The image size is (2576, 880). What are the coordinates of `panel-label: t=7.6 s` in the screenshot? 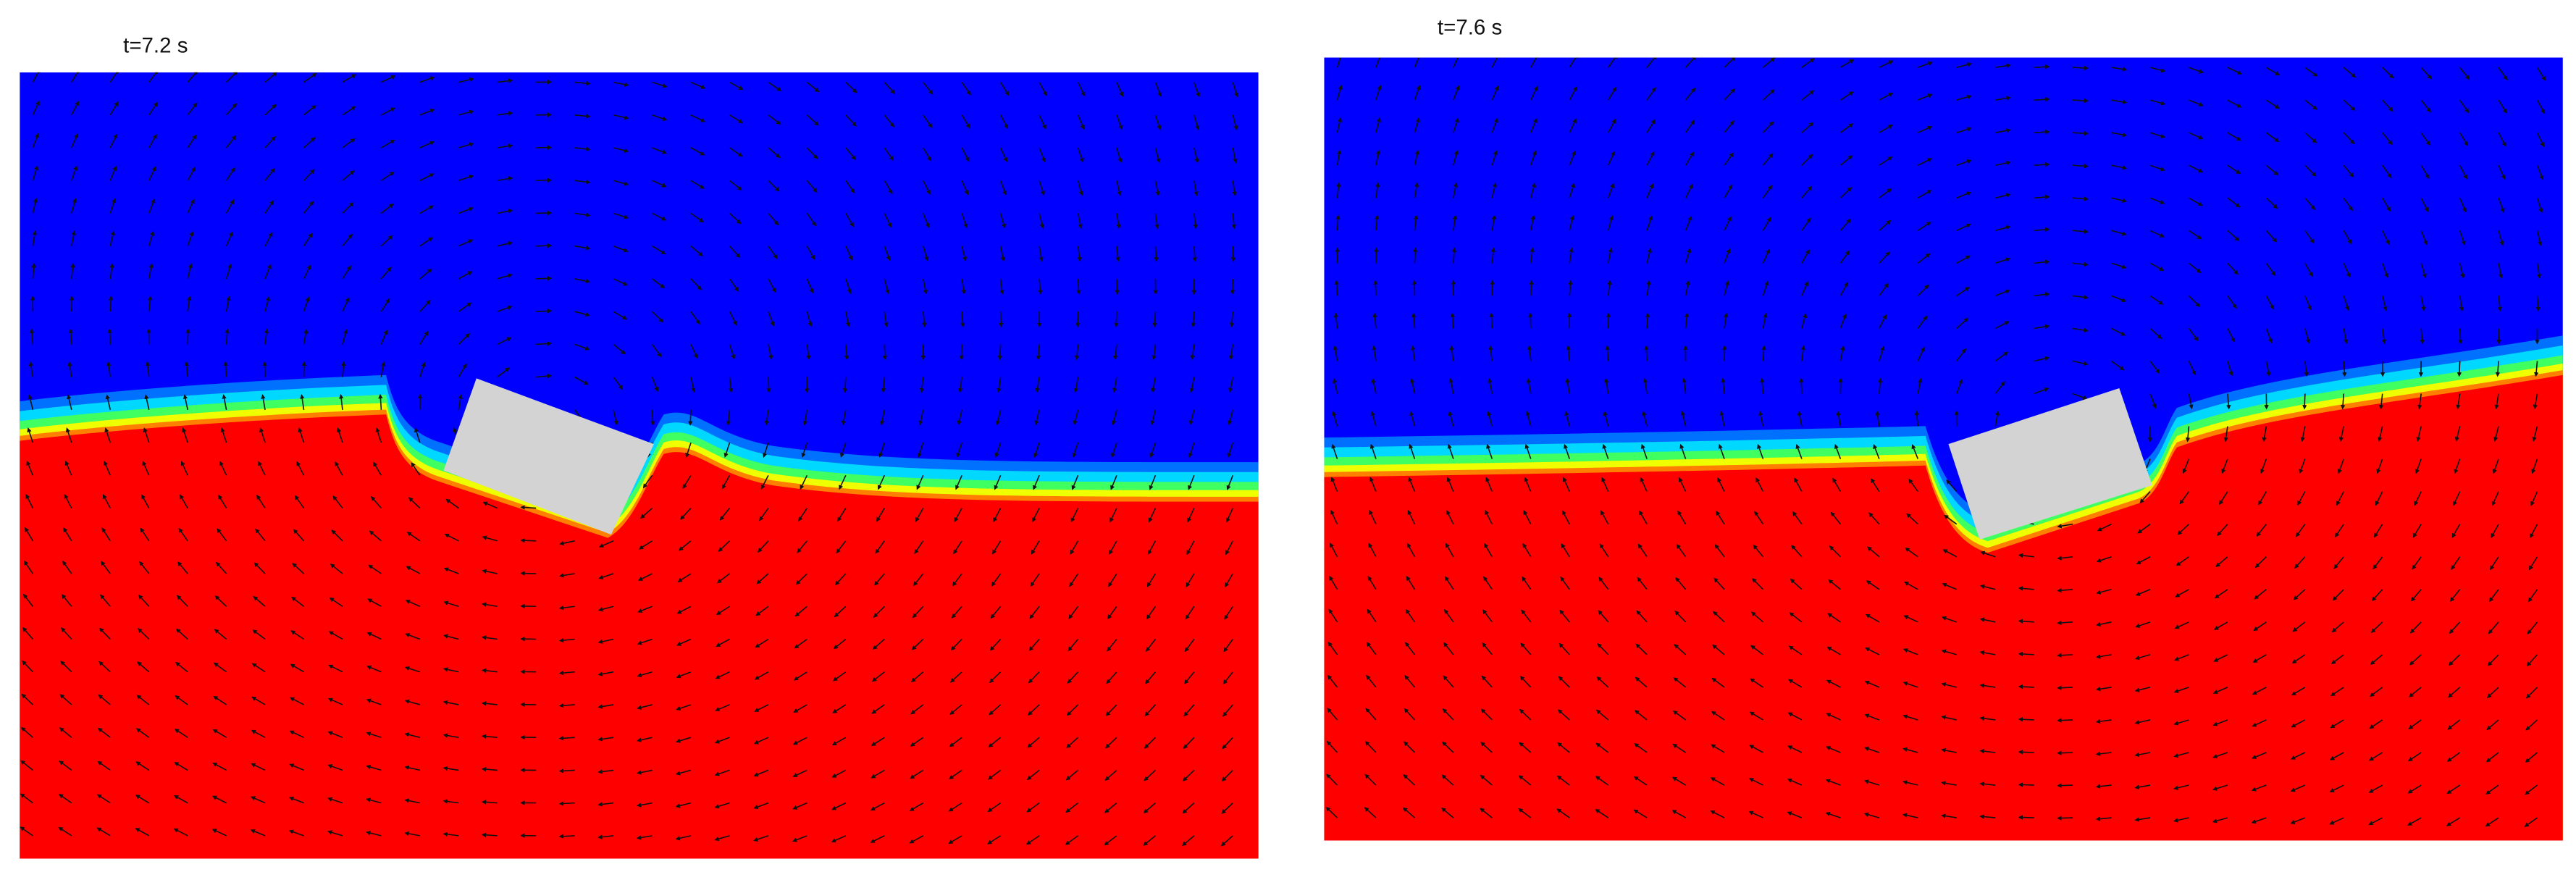 It's located at (1470, 28).